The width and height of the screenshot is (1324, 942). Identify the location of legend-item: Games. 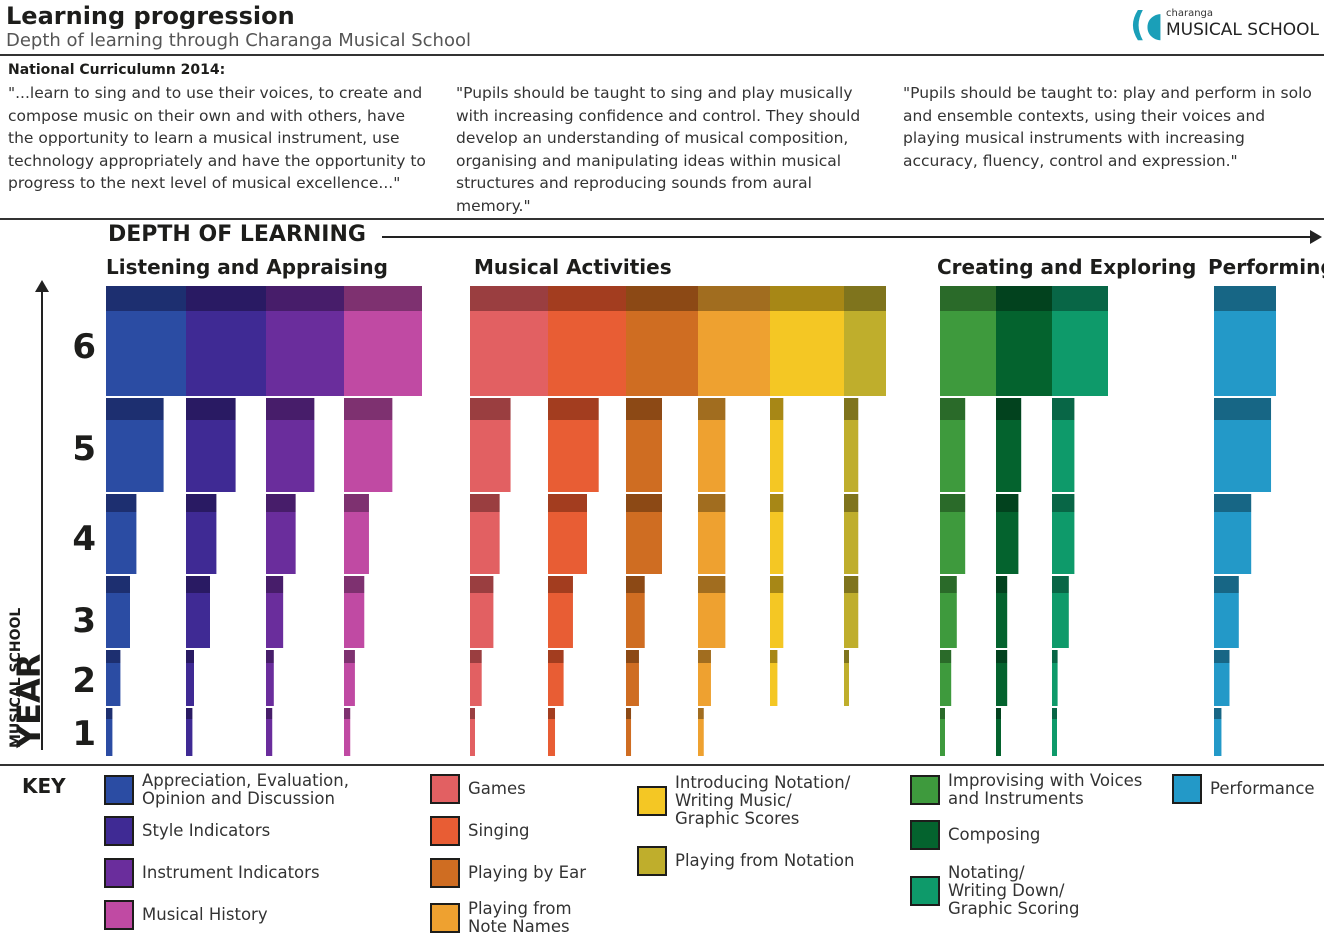
(478, 789).